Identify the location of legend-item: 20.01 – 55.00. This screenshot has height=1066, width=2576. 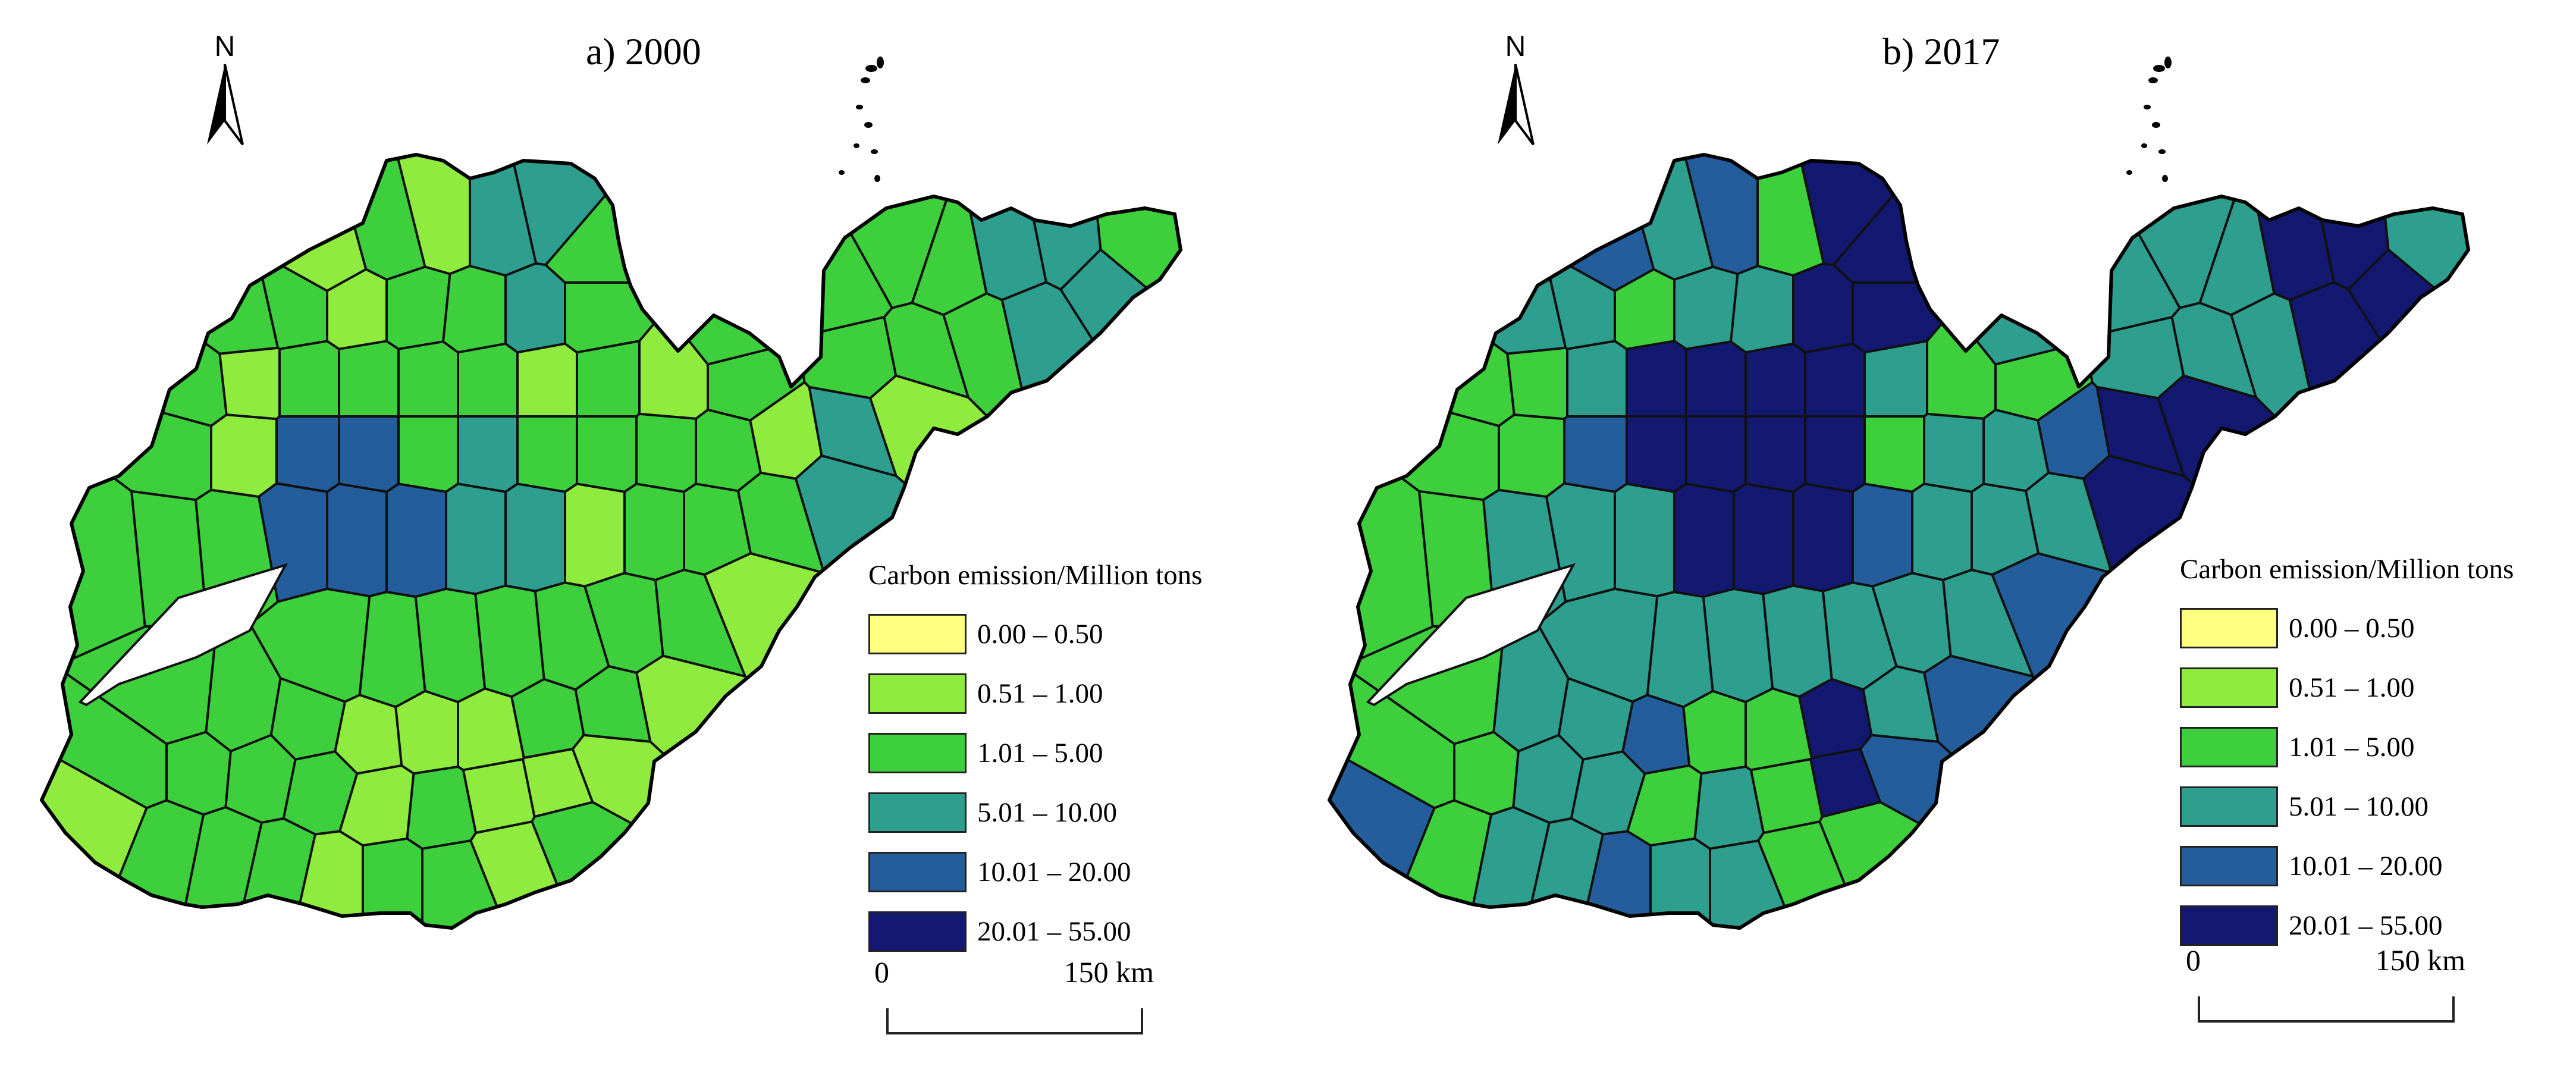
(1035, 931).